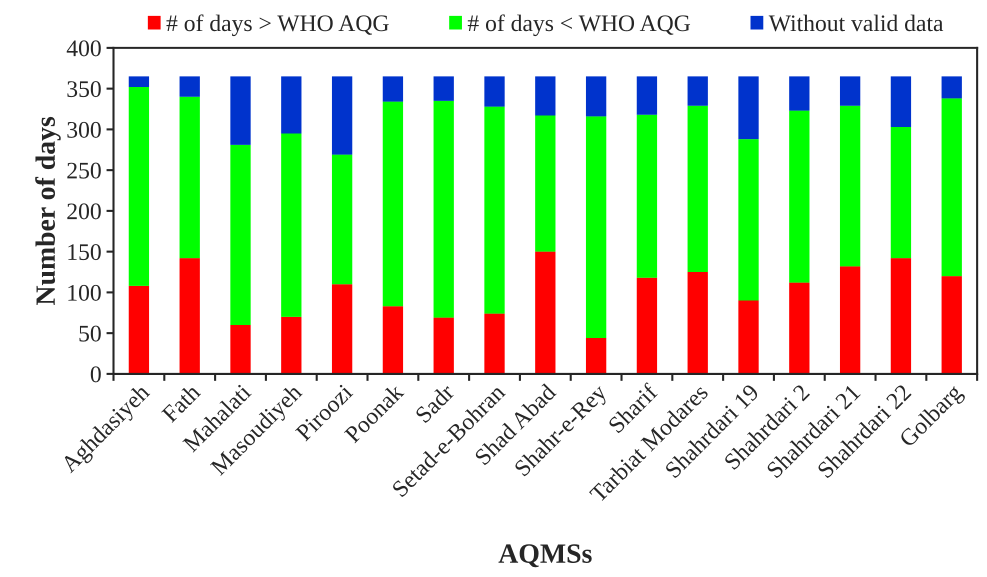 The width and height of the screenshot is (987, 577). What do you see at coordinates (277, 25) in the screenshot?
I see `legend-label: # of days > WHO AQG` at bounding box center [277, 25].